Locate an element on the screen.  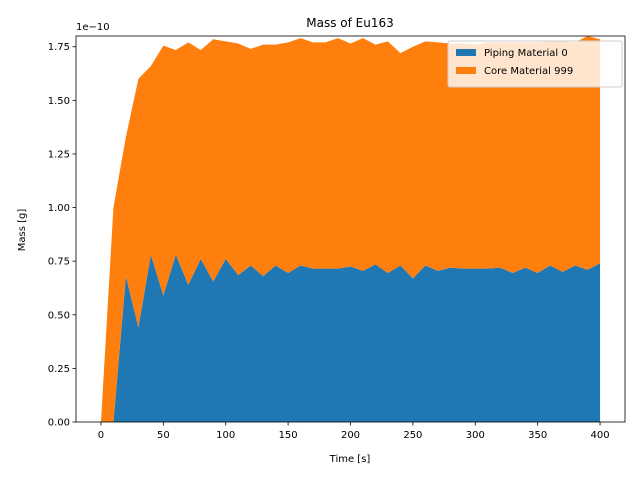
y-tick-label: 1.25 is located at coordinates (59, 154).